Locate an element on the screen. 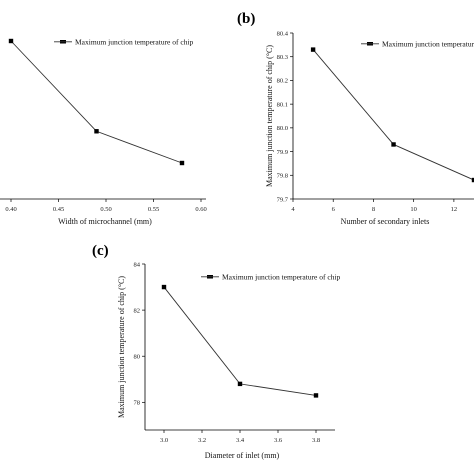 Image resolution: width=474 pixels, height=474 pixels. panel-a-x-label: Width of microchannel (mm) is located at coordinates (105, 221).